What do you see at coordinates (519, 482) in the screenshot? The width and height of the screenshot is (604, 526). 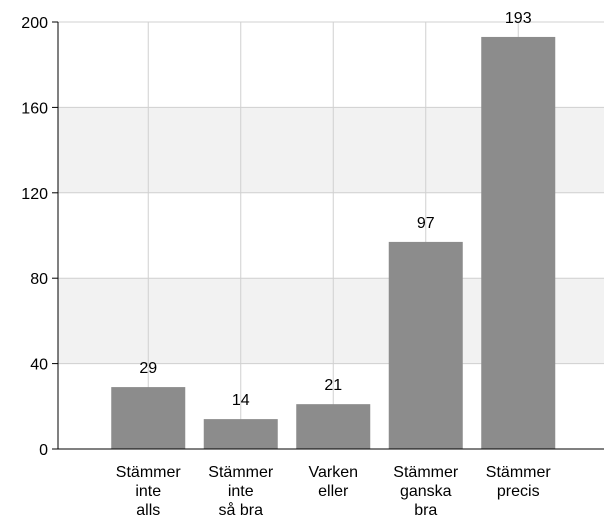 I see `category-label: Stämmer precis` at bounding box center [519, 482].